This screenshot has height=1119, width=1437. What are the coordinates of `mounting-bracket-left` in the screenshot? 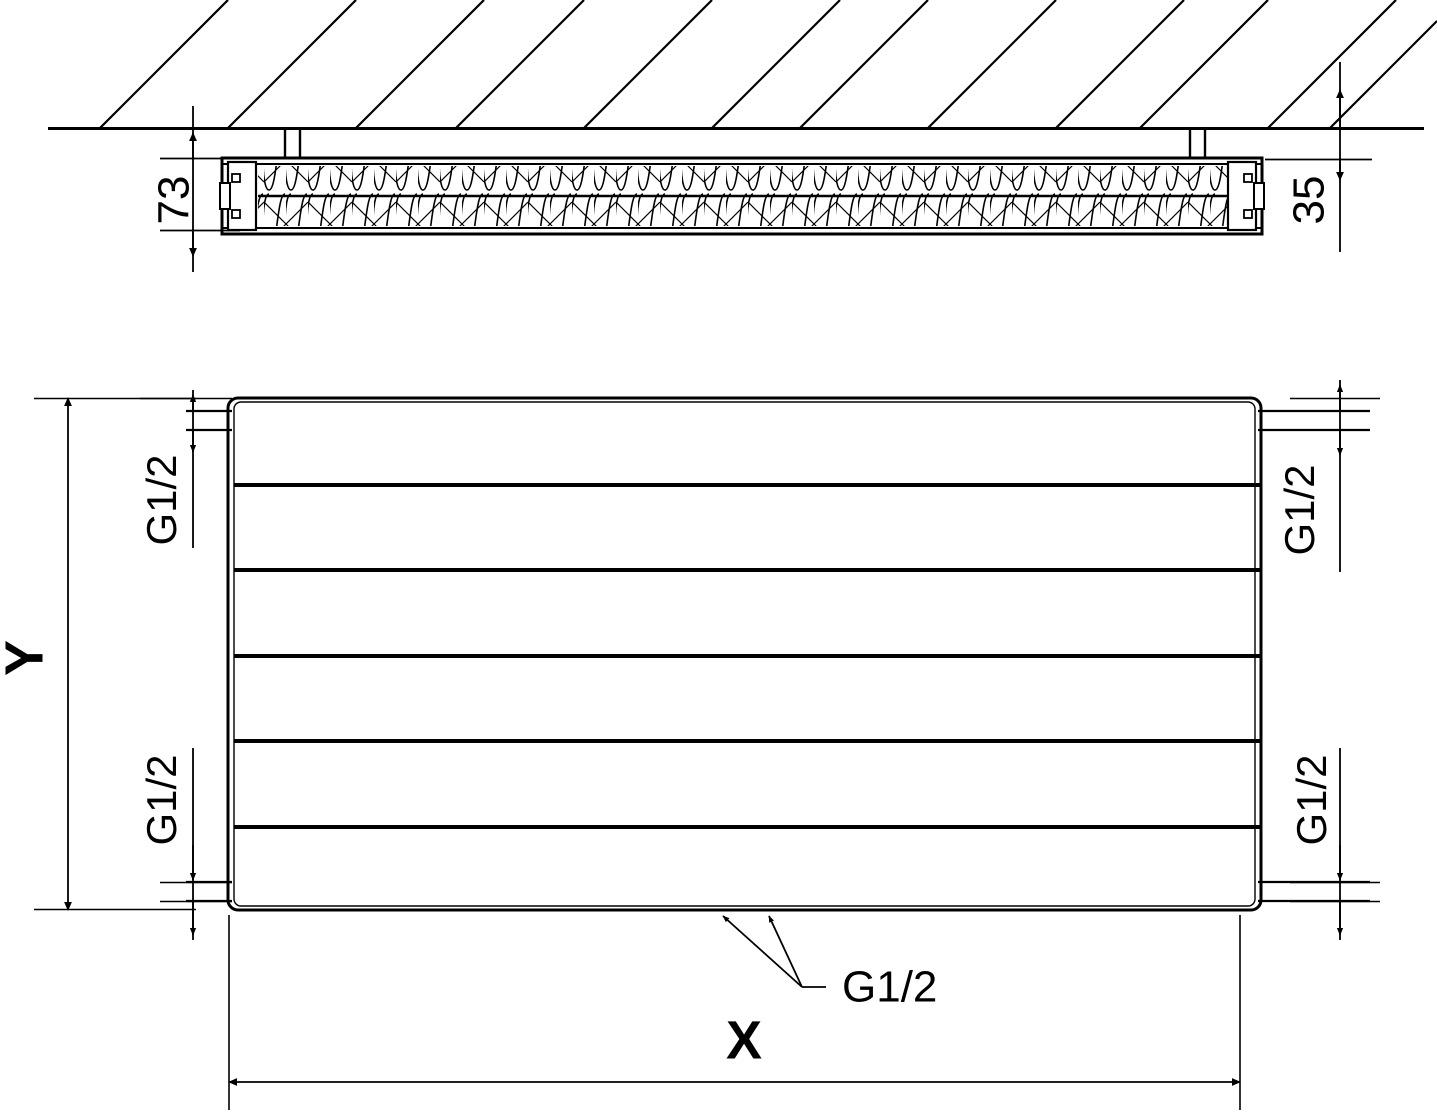 It's located at (292, 145).